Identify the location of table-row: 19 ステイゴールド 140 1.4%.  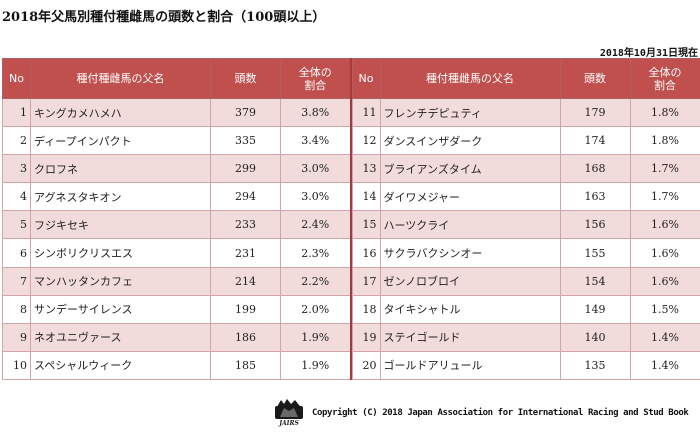
(525, 337).